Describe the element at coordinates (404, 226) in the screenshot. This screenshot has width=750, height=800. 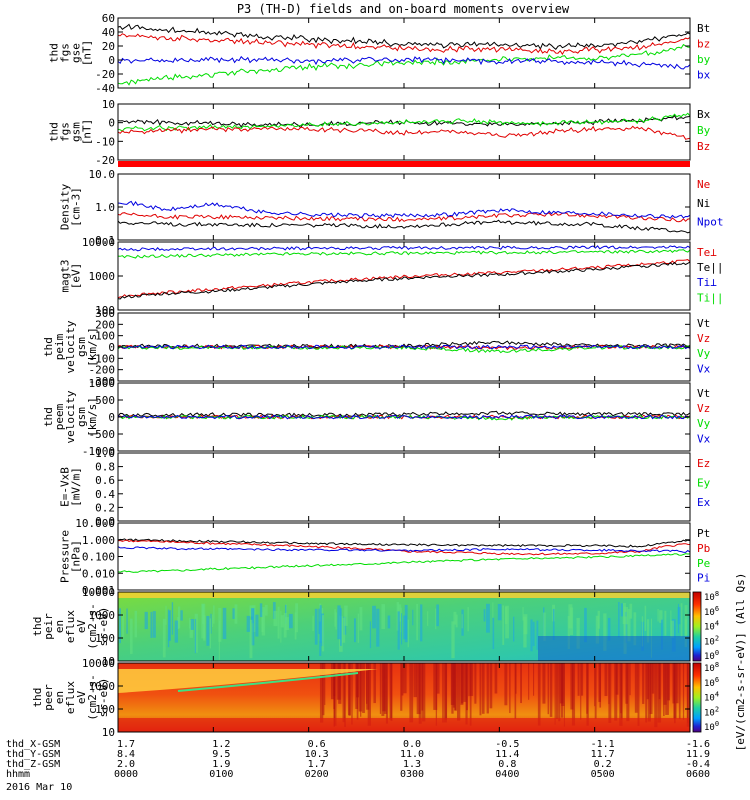
I see `series-line-Ni` at that location.